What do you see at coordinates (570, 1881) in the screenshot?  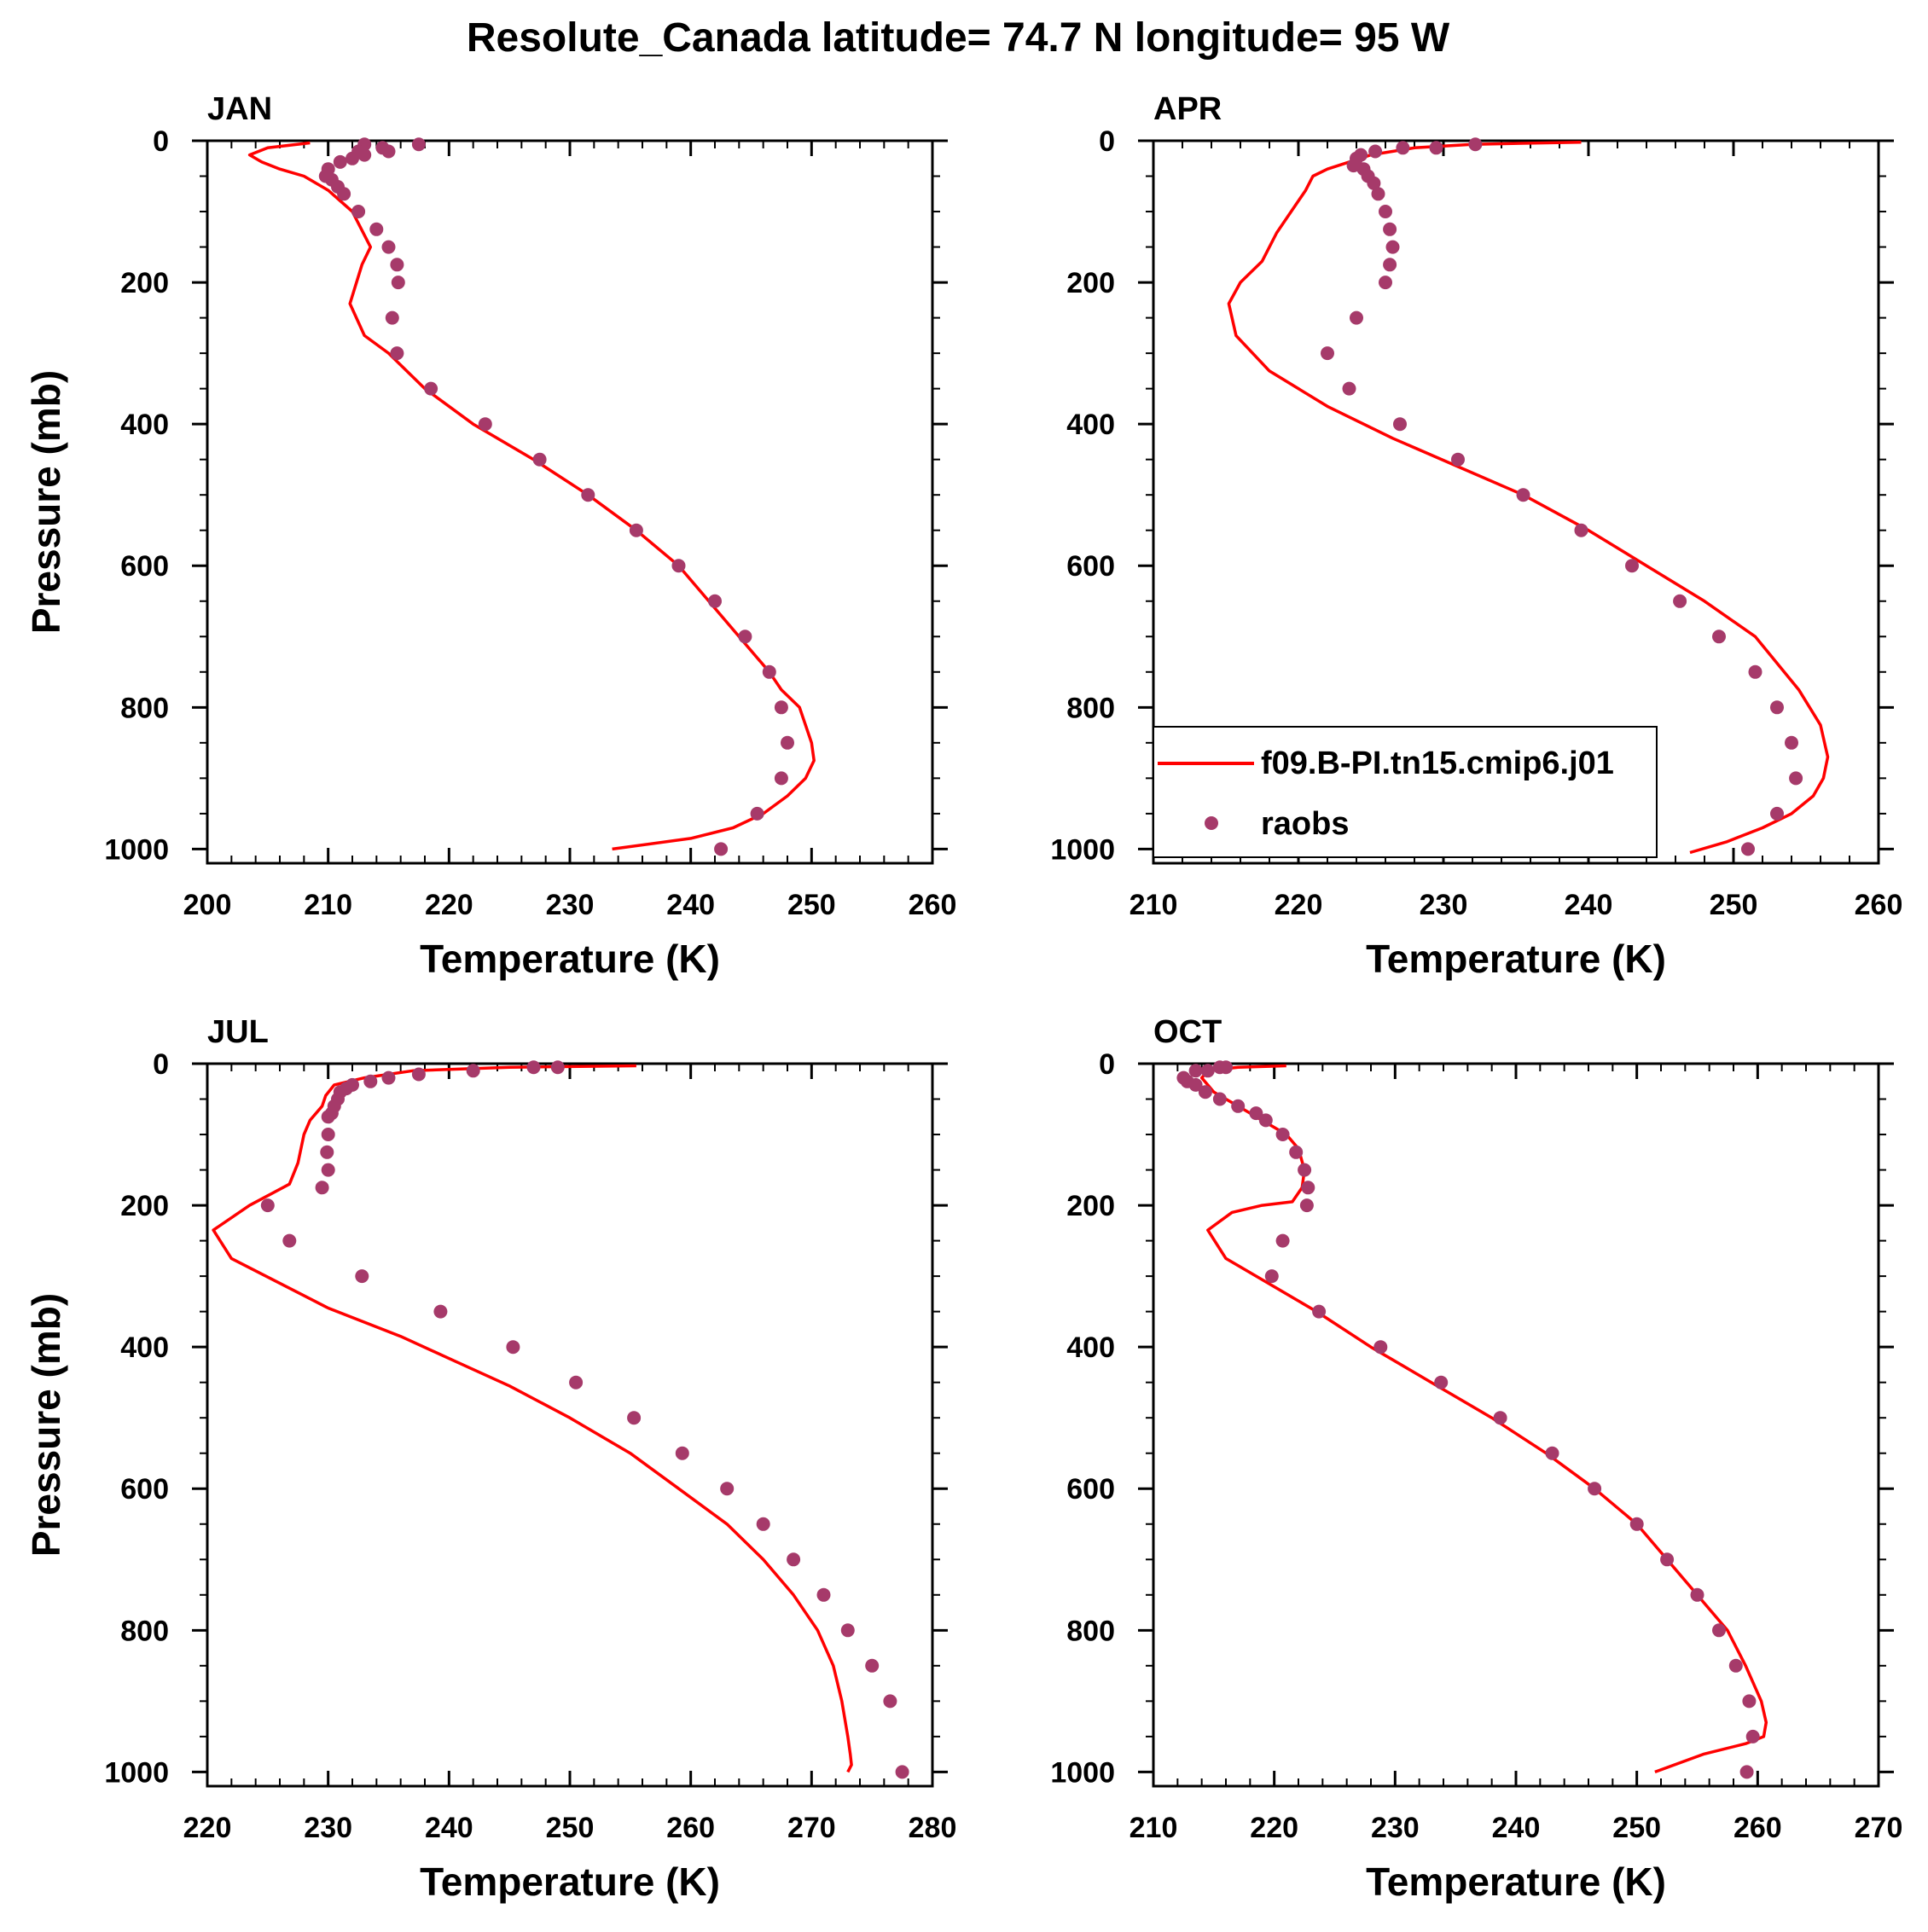 I see `x-axis-label: Temperature (K)` at bounding box center [570, 1881].